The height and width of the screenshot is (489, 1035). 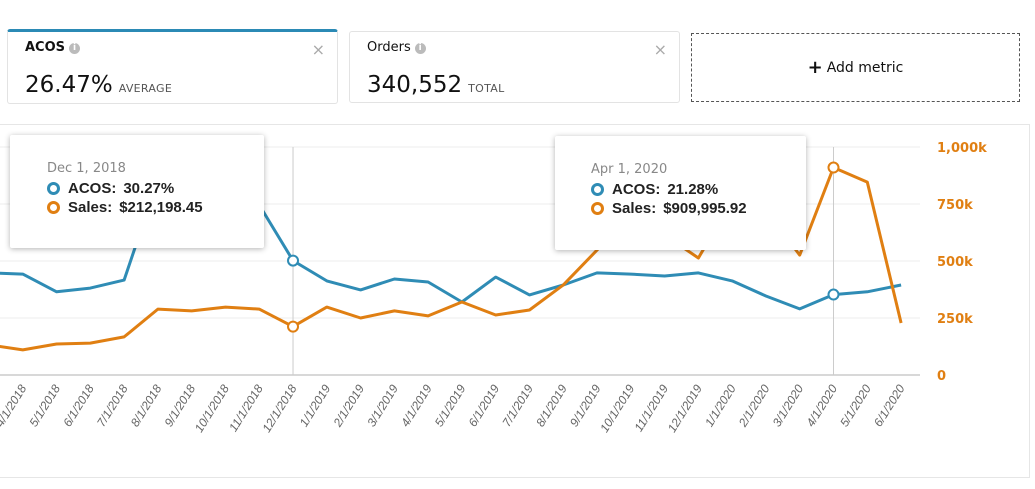 I want to click on x-axis-tick-label: 2/1/2020, so click(x=753, y=406).